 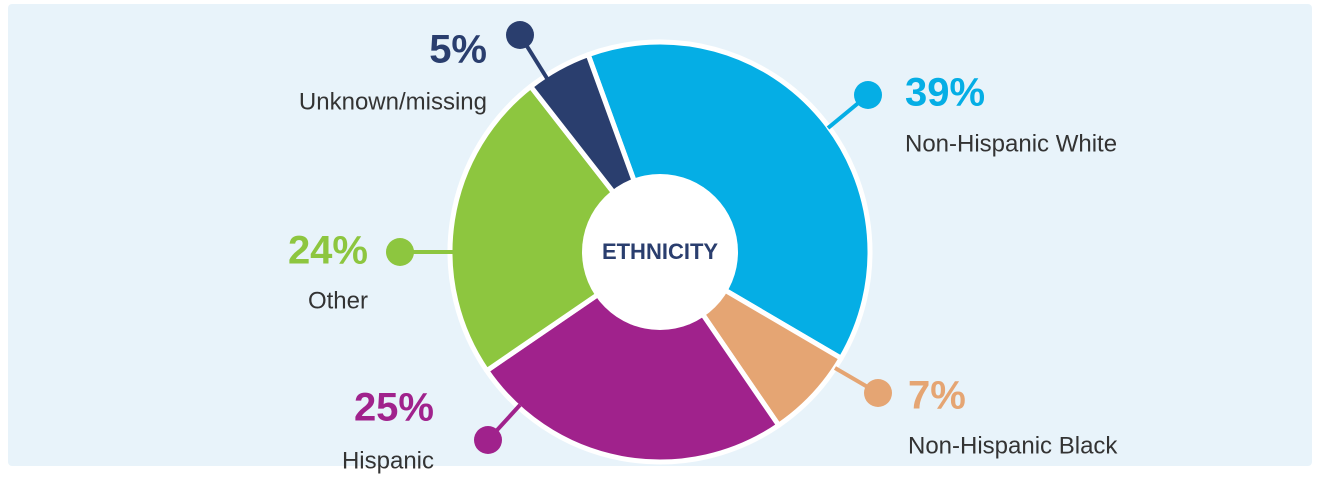 What do you see at coordinates (458, 50) in the screenshot?
I see `value-label: 5%` at bounding box center [458, 50].